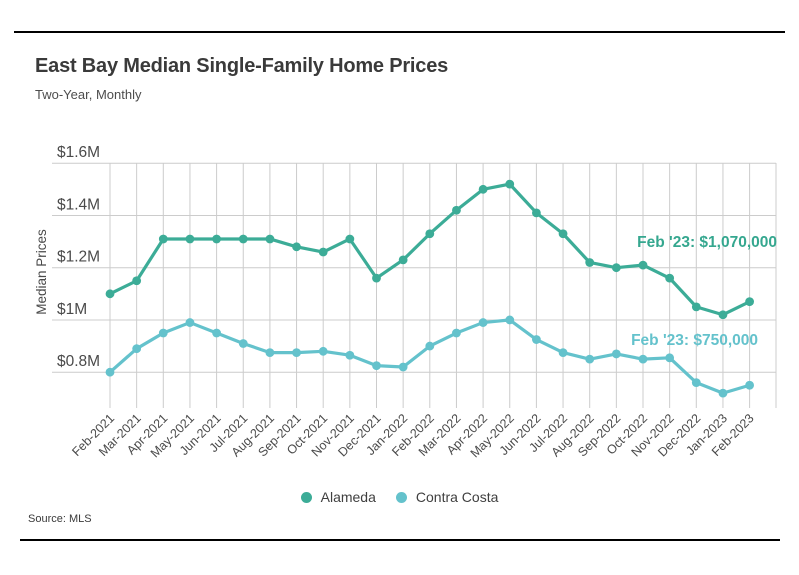  Describe the element at coordinates (88, 94) in the screenshot. I see `page-subtitle: Two-Year, Monthly` at that location.